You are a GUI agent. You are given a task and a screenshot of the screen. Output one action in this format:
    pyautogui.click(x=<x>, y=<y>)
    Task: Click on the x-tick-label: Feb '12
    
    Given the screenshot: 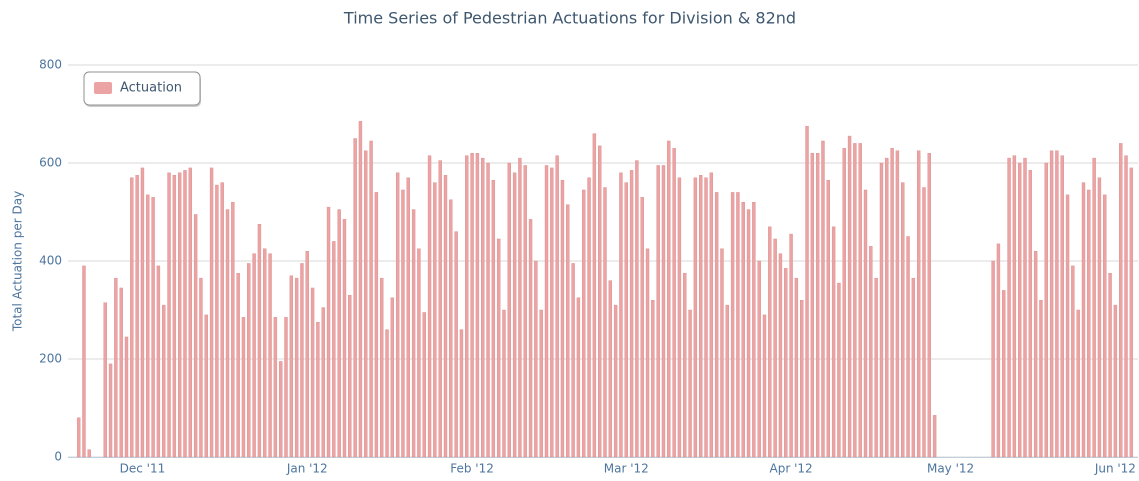 What is the action you would take?
    pyautogui.click(x=472, y=469)
    